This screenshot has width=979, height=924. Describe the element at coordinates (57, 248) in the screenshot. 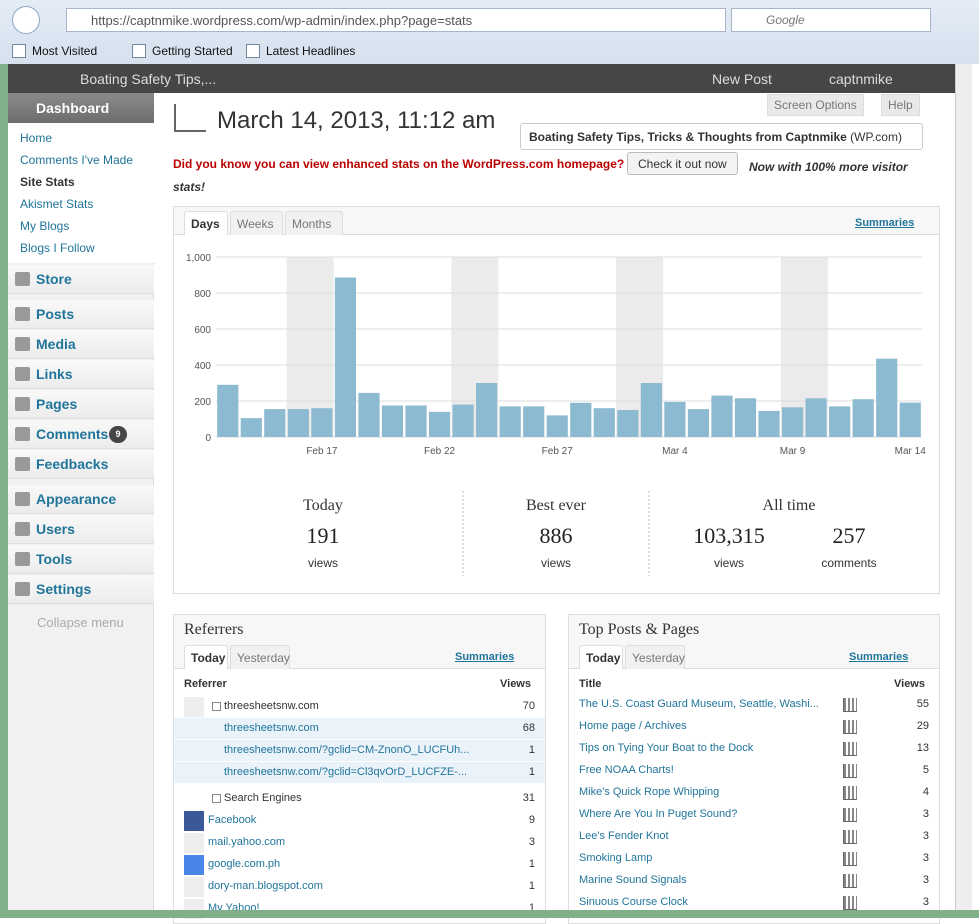

I see `submenu-item: Blogs I Follow` at that location.